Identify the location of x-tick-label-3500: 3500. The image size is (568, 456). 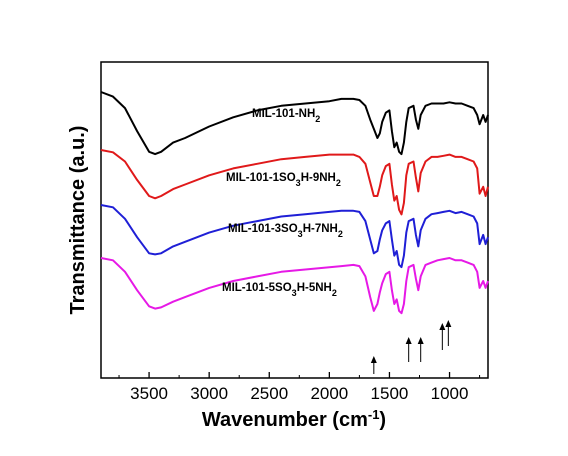
(149, 393).